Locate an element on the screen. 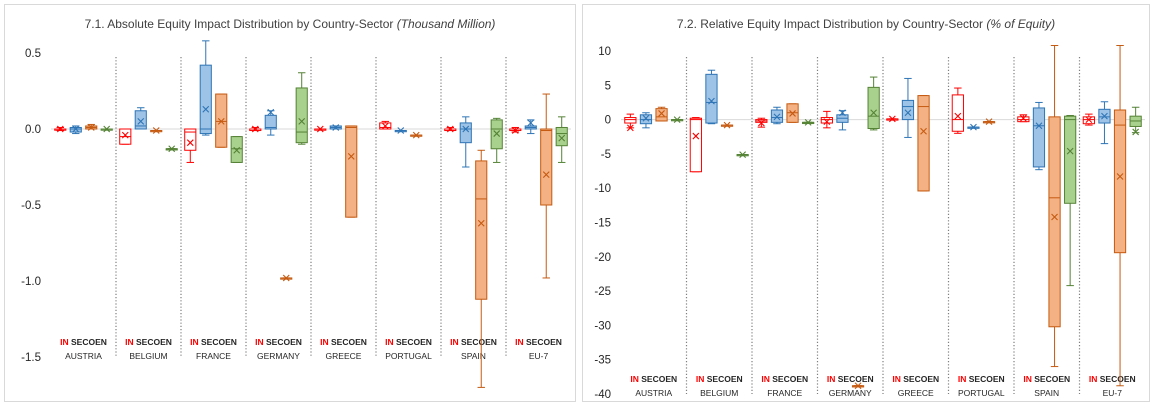  y-tick-label: -30 is located at coordinates (602, 326).